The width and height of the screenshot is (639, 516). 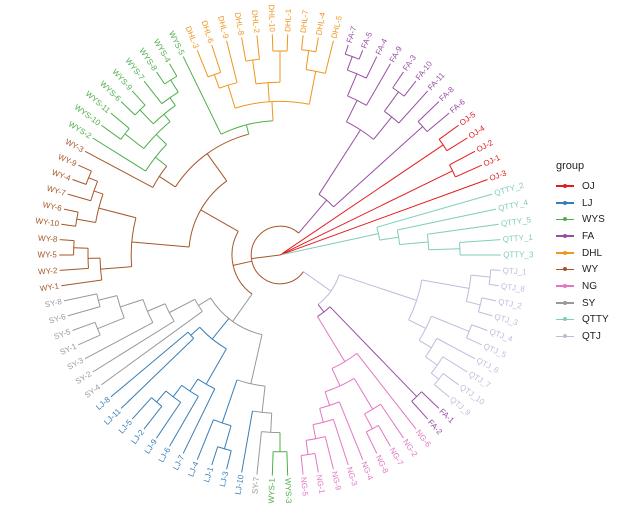 What do you see at coordinates (468, 119) in the screenshot?
I see `leaf-label: OJ-5` at bounding box center [468, 119].